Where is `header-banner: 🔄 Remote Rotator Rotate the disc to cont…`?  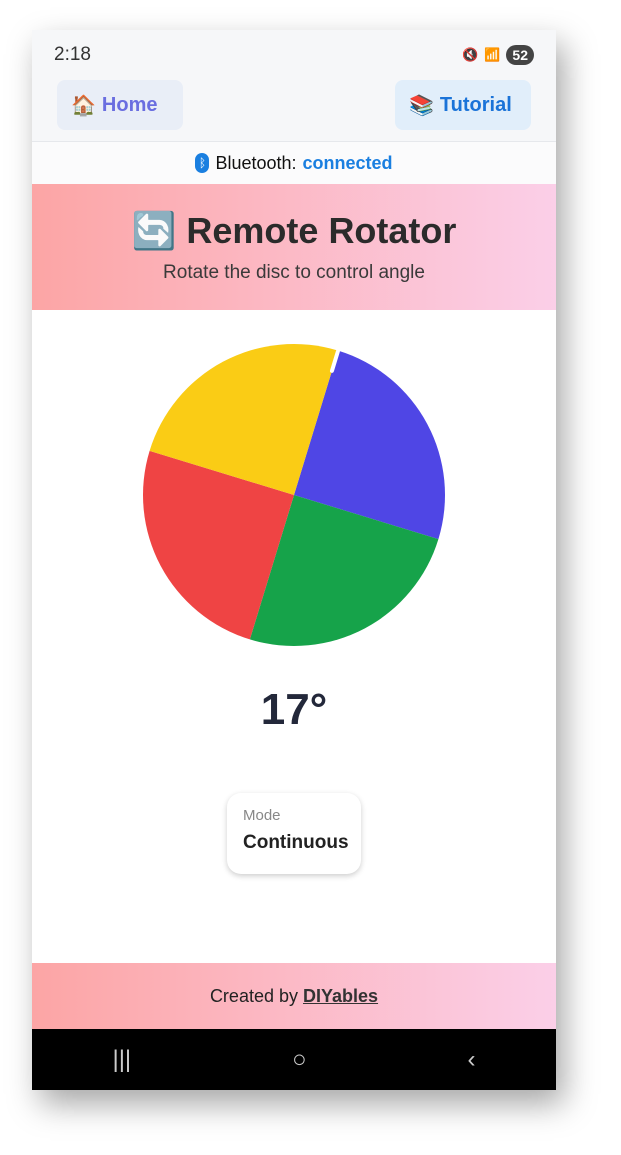 header-banner: 🔄 Remote Rotator Rotate the disc to cont… is located at coordinates (294, 247).